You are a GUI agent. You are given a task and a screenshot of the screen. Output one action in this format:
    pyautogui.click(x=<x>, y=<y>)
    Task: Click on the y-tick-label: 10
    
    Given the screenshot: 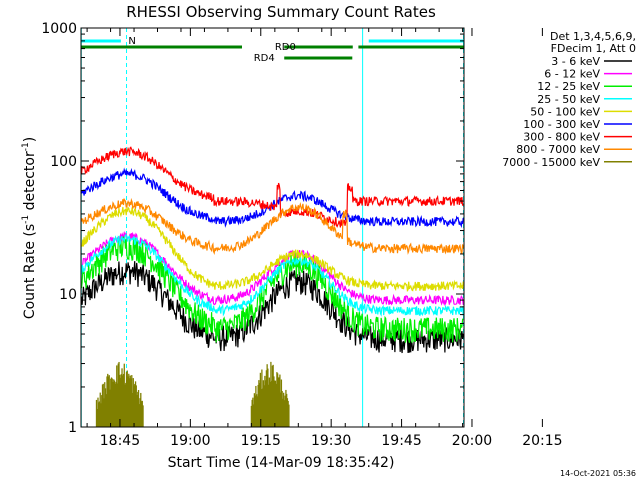 What is the action you would take?
    pyautogui.click(x=68, y=295)
    